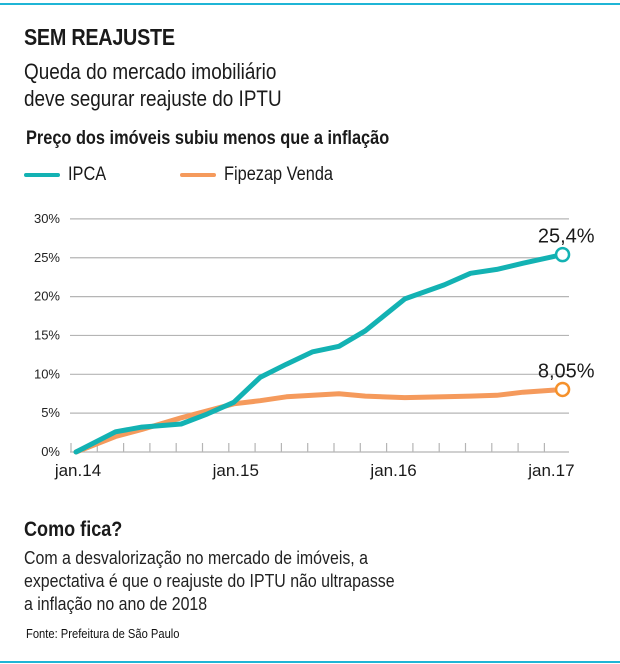 Image resolution: width=620 pixels, height=664 pixels. Describe the element at coordinates (566, 371) in the screenshot. I see `end-data-label-fipezap: 8,05%` at that location.